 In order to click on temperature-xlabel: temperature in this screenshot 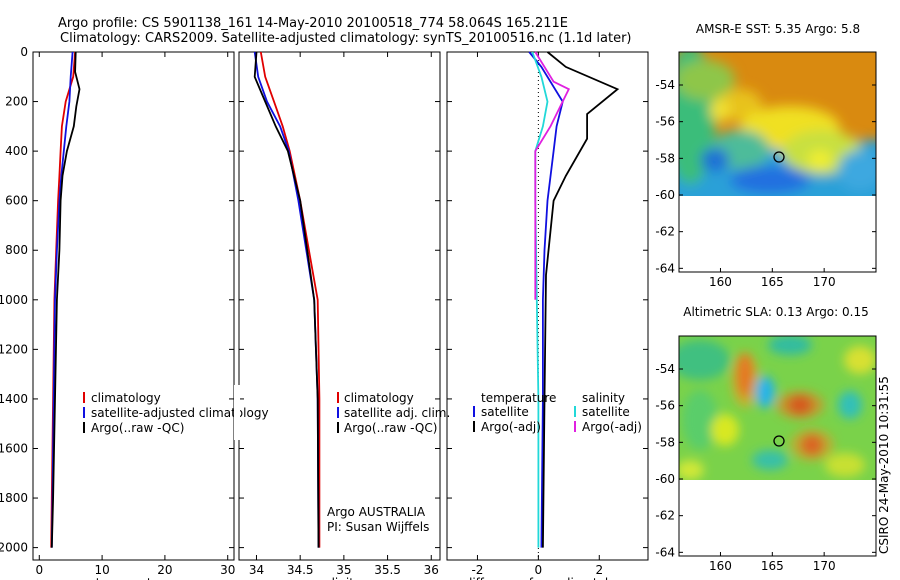, I will do `click(133, 578)`.